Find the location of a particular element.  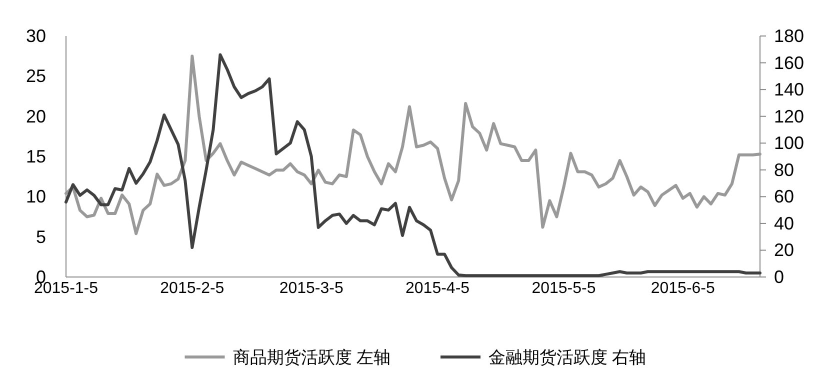

y2-tick-label: 60 is located at coordinates (784, 196).